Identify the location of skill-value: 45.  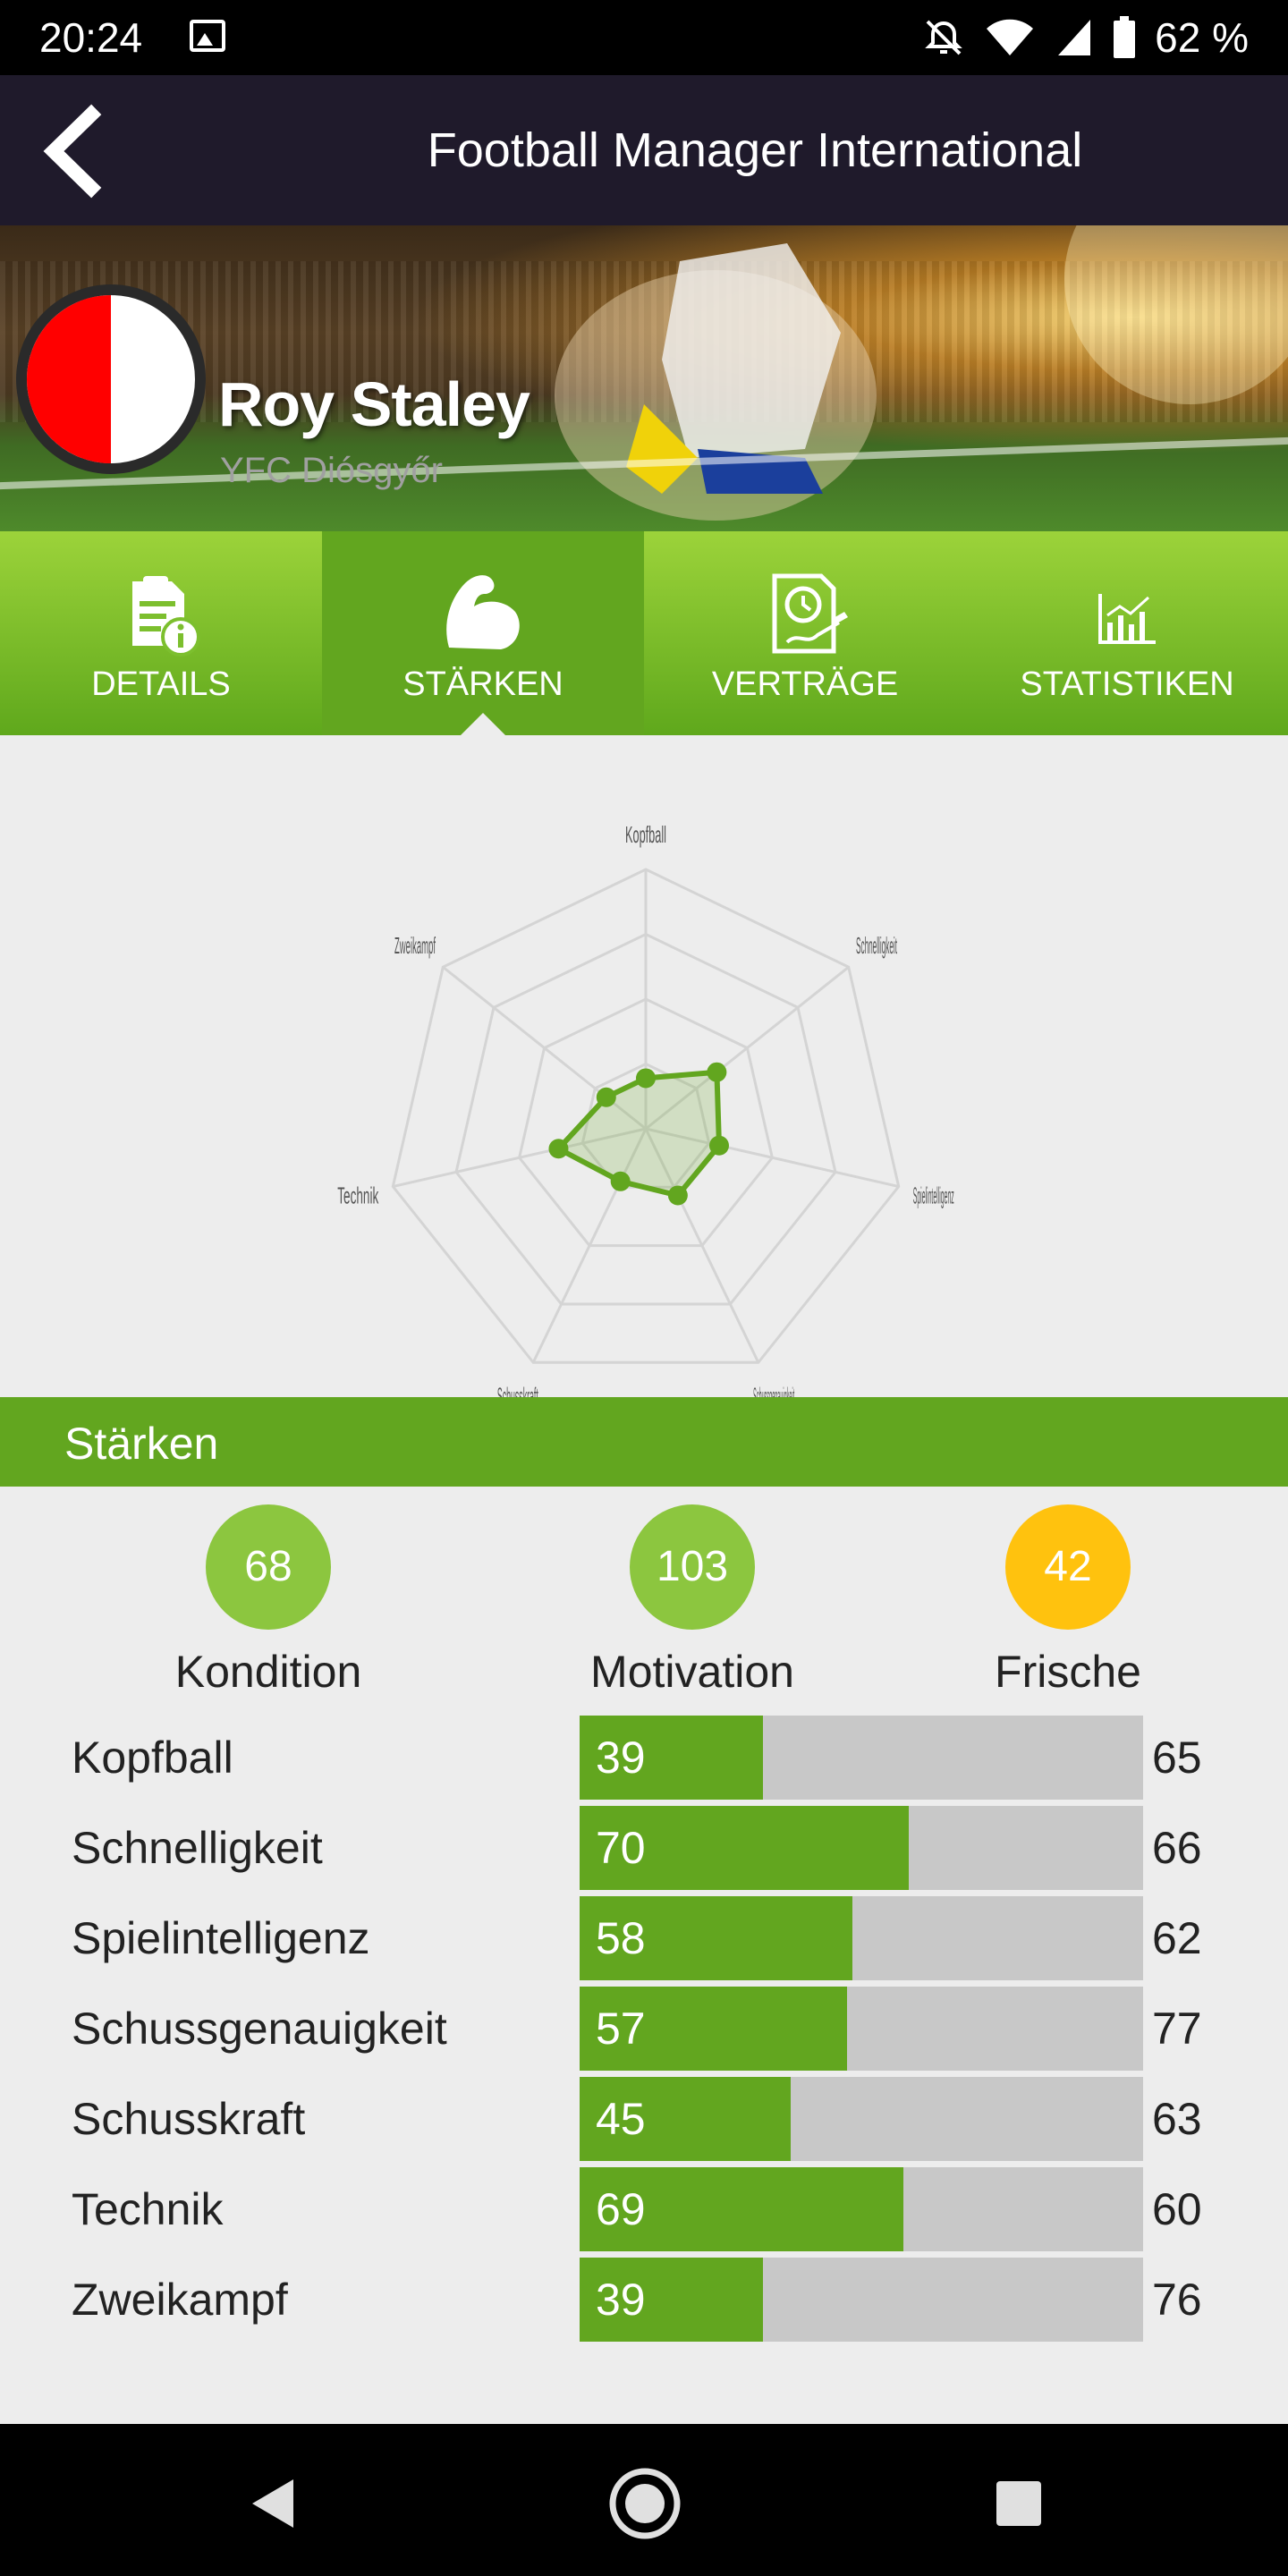
(621, 2119).